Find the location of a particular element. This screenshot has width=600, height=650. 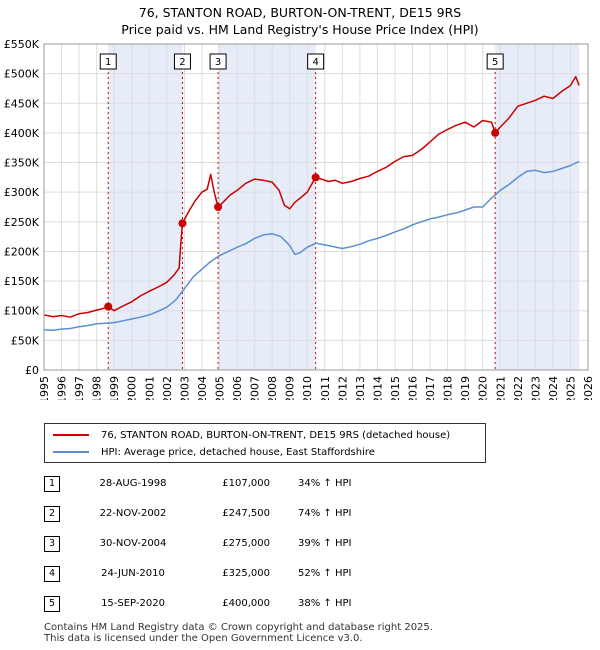

sale-marker-label: 5 is located at coordinates (495, 62).